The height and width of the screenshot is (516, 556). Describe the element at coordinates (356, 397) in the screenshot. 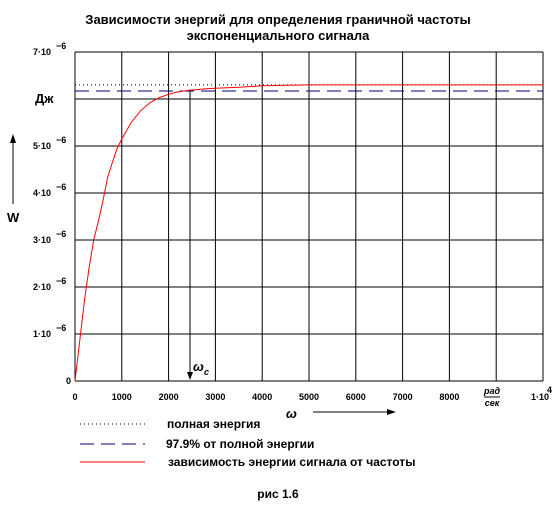

I see `x-tick-label: 6000` at that location.